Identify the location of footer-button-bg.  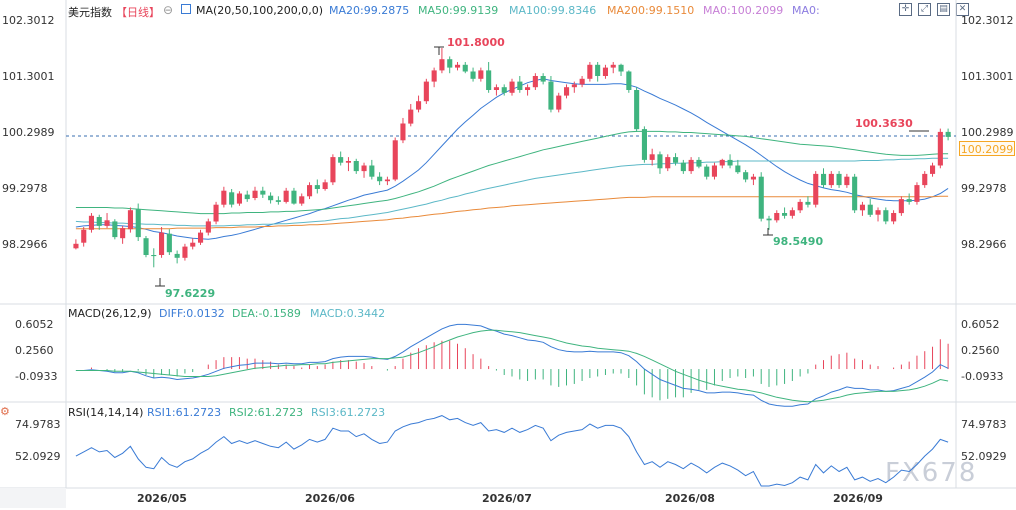
(33, 498).